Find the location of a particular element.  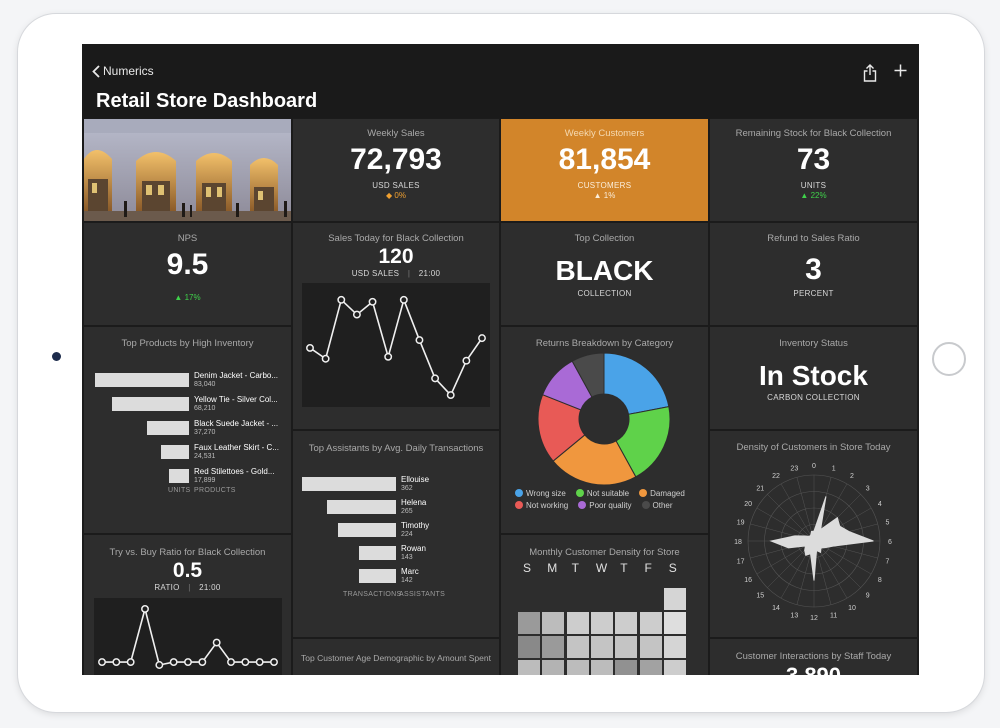

radar-hour-label: 11 is located at coordinates (833, 615).